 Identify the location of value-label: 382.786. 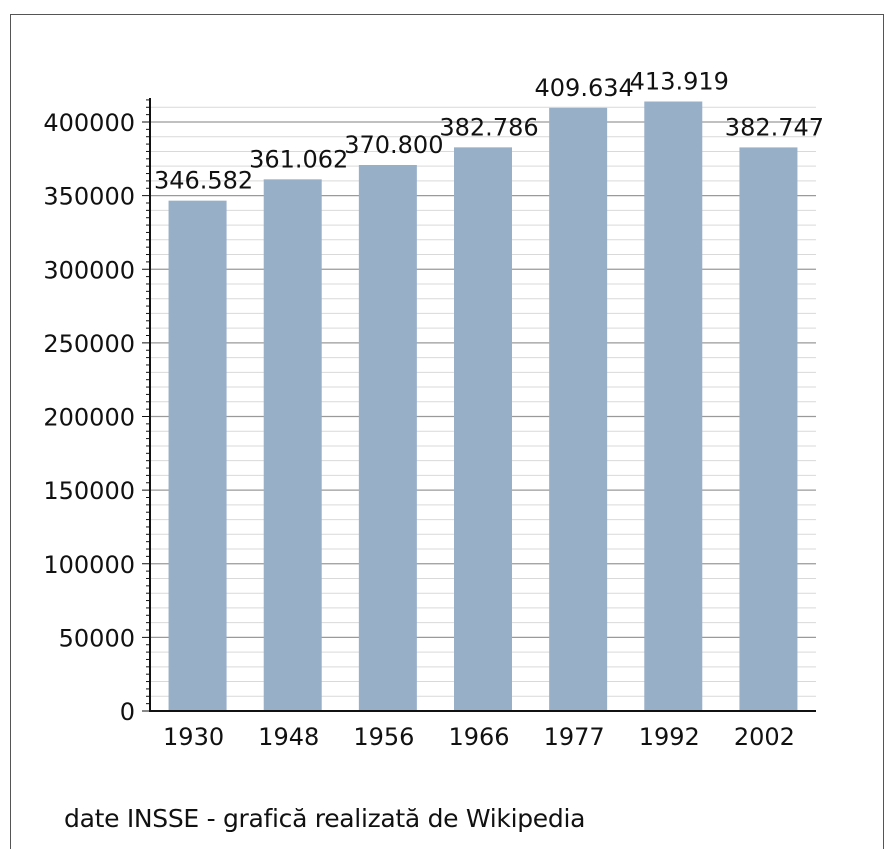
(488, 127).